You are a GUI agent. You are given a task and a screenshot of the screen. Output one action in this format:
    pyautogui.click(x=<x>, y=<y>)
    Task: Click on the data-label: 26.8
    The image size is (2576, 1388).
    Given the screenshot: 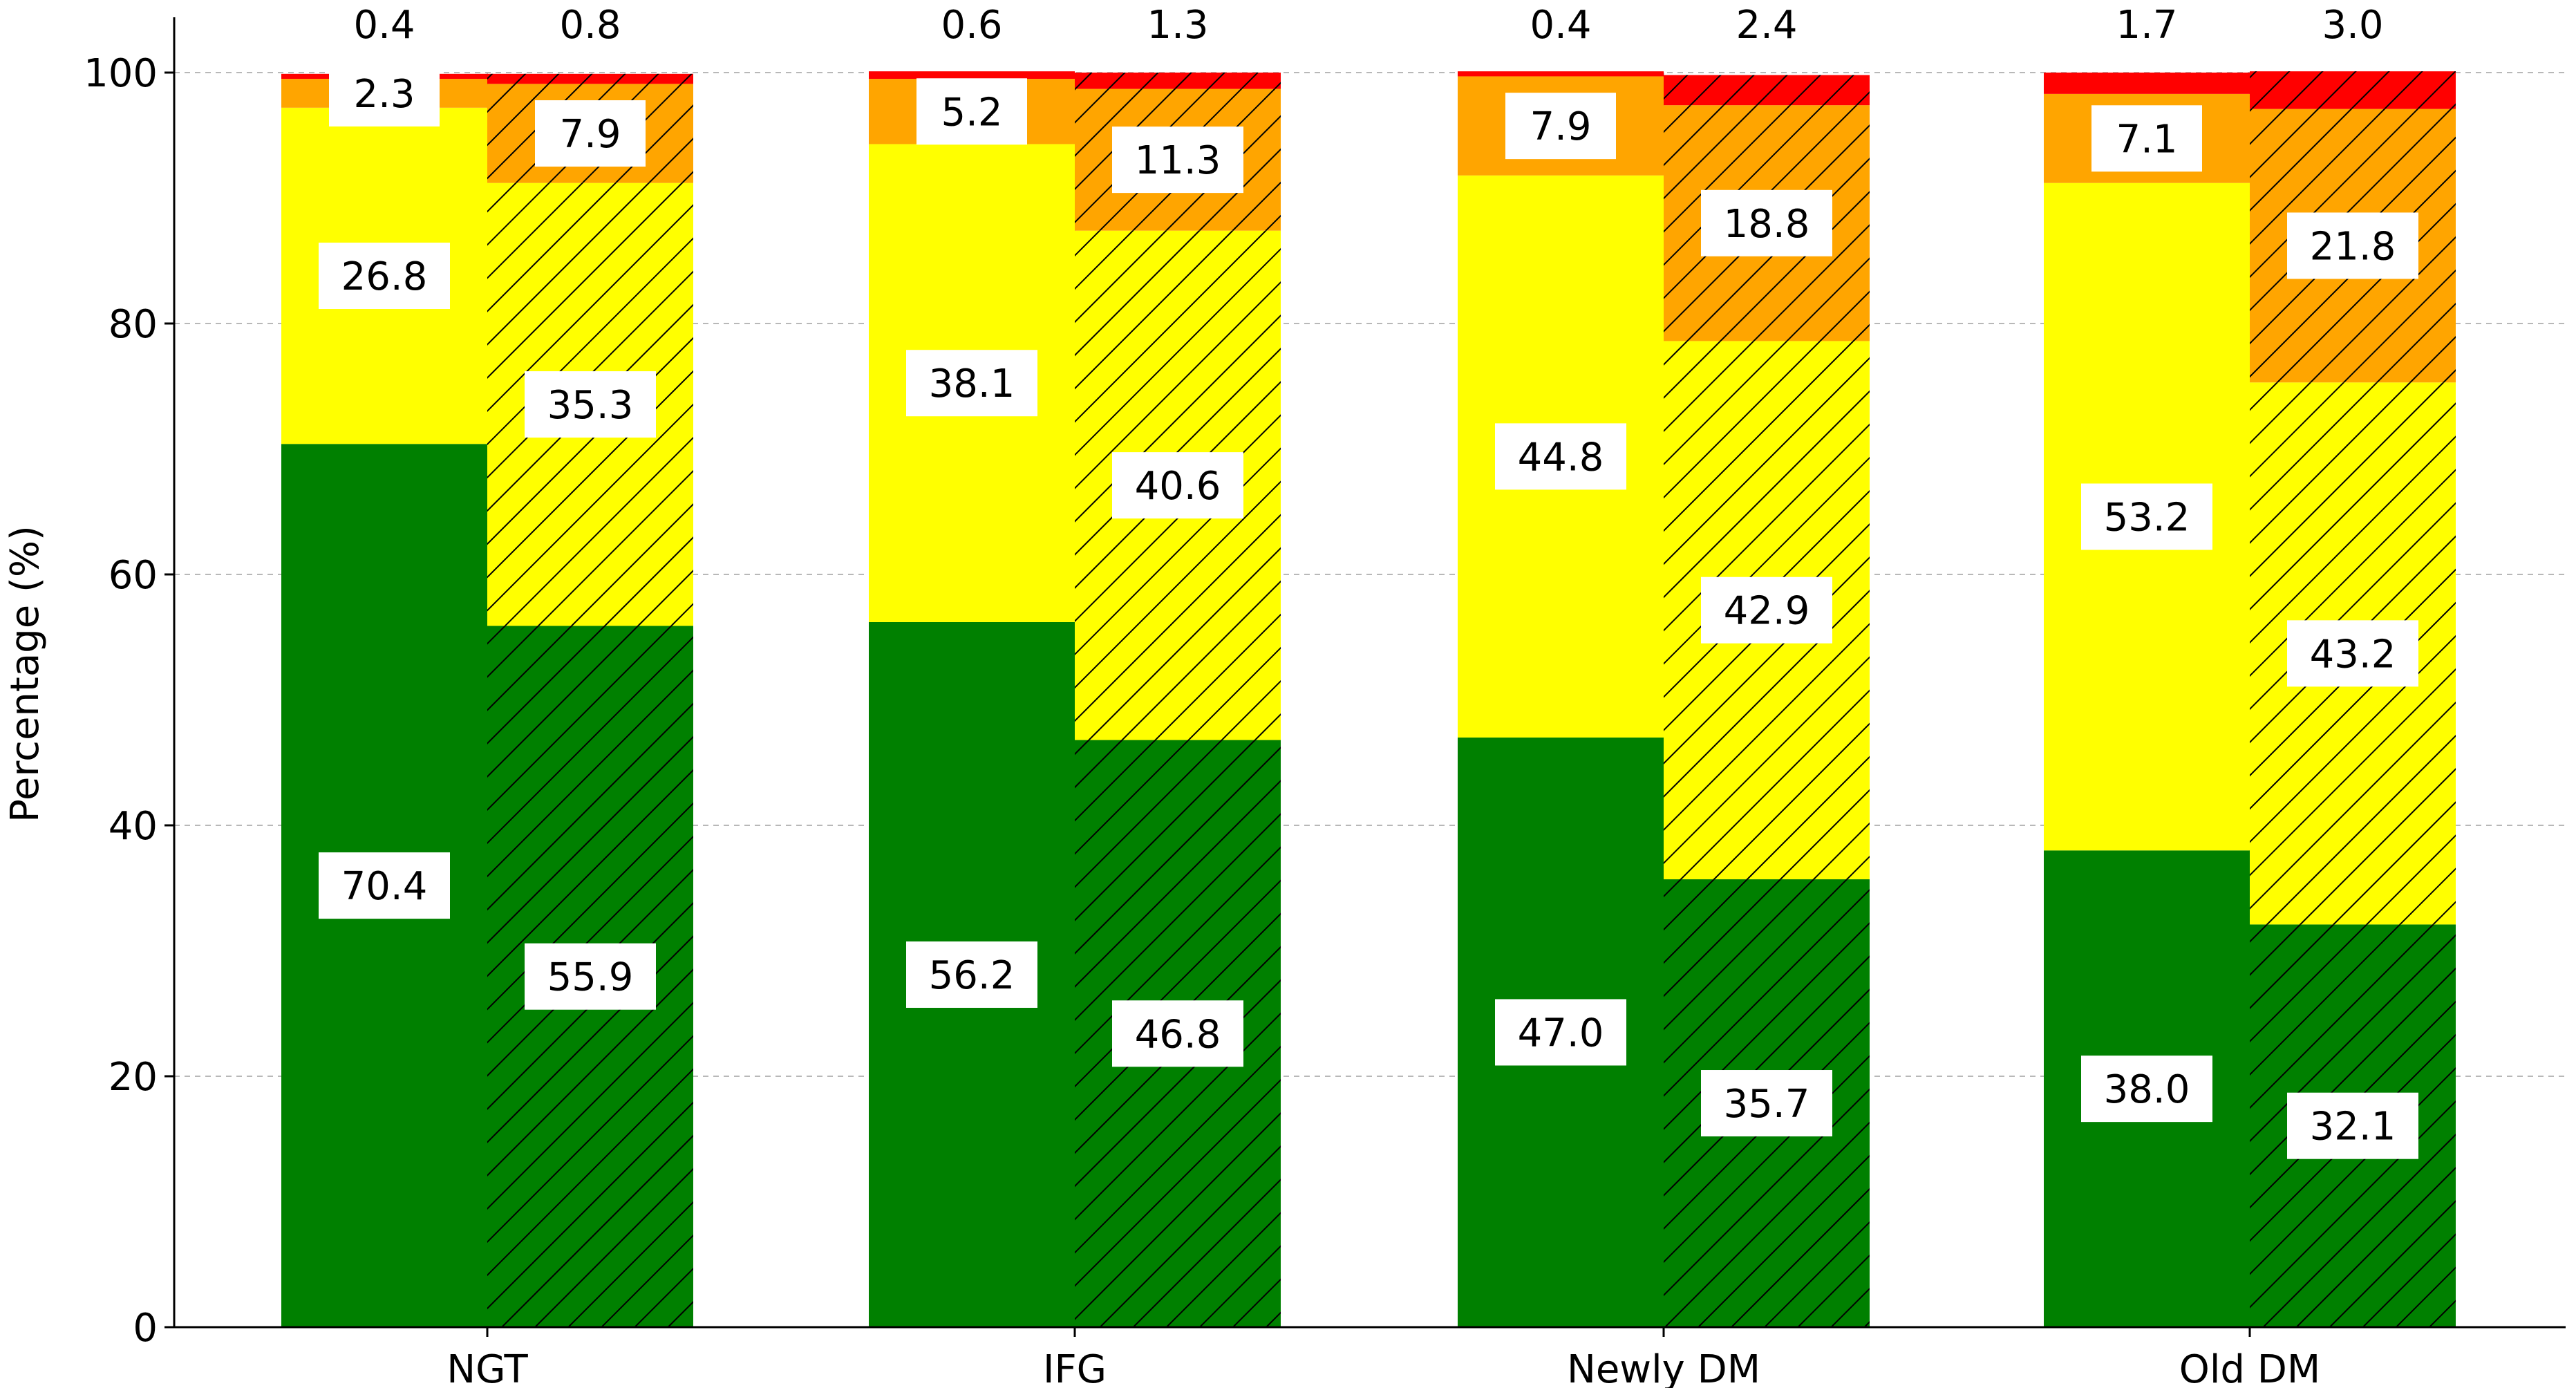 What is the action you would take?
    pyautogui.click(x=384, y=277)
    